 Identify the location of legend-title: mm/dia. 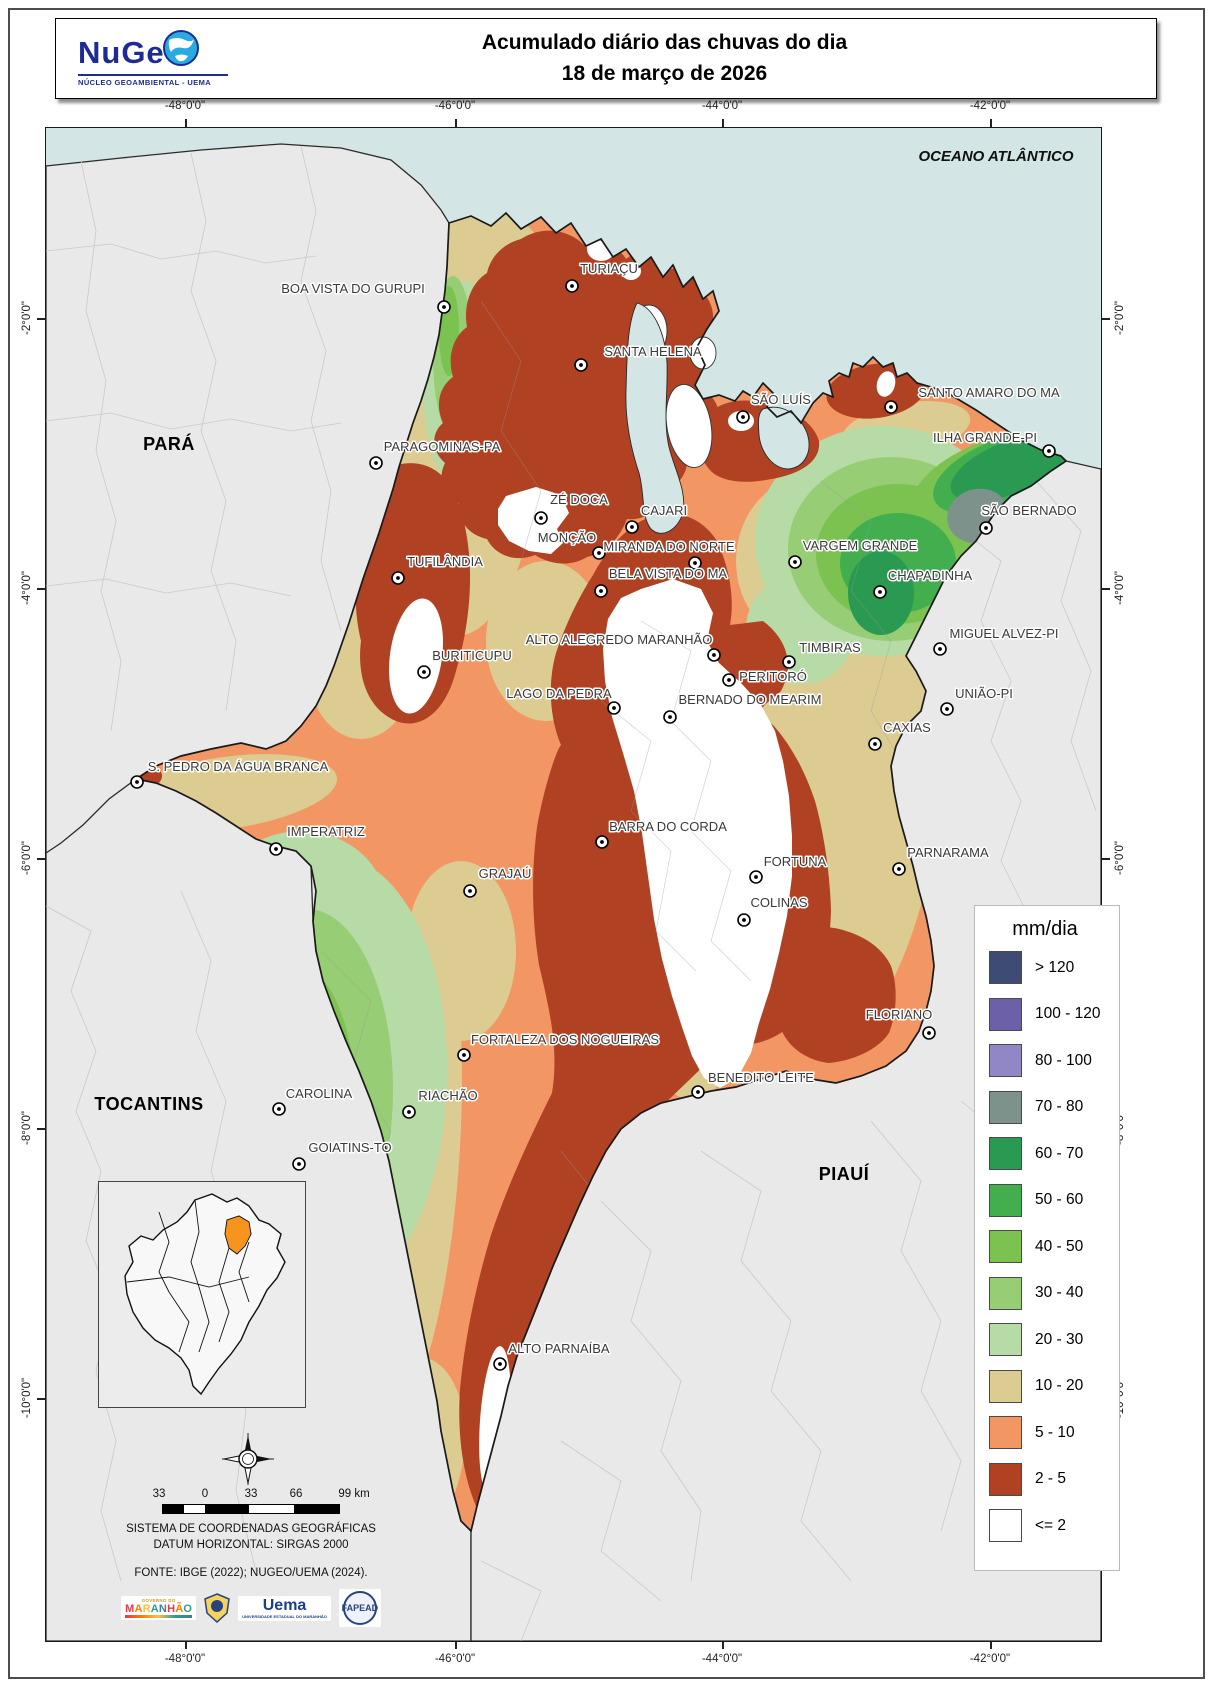
(1045, 929).